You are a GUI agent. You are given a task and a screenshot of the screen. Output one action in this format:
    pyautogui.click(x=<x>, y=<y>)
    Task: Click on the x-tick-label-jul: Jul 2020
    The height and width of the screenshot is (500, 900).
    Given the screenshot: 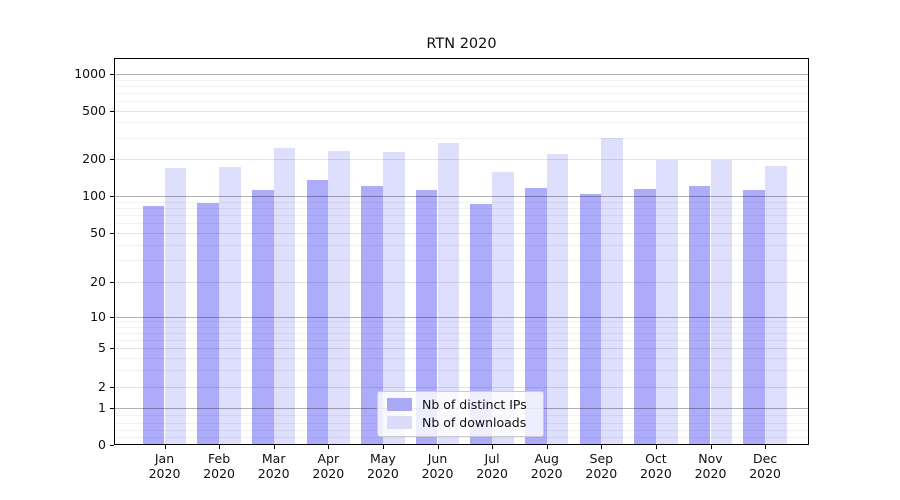 What is the action you would take?
    pyautogui.click(x=492, y=466)
    